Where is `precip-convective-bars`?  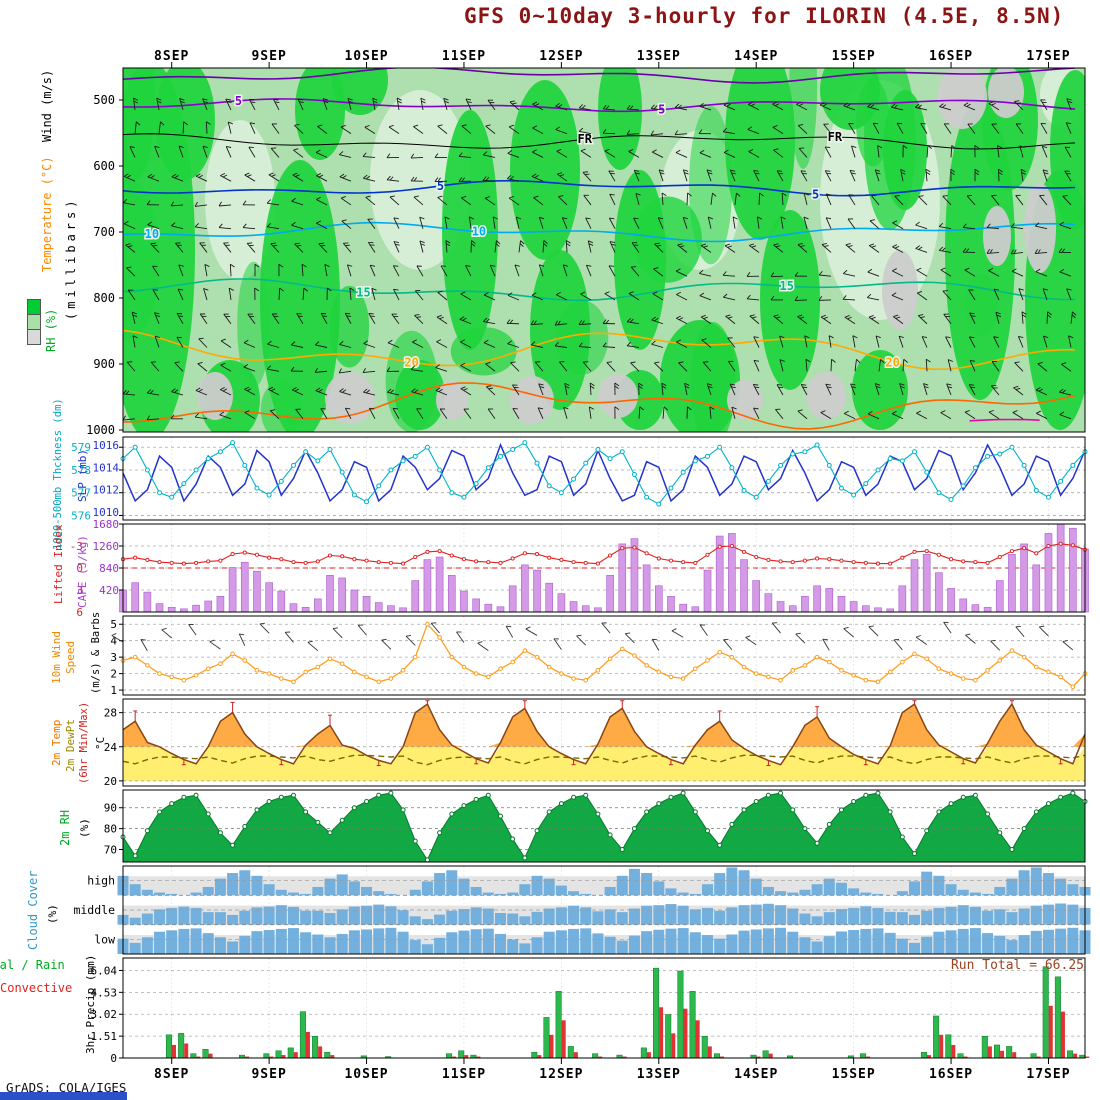 precip-convective-bars is located at coordinates (631, 1031).